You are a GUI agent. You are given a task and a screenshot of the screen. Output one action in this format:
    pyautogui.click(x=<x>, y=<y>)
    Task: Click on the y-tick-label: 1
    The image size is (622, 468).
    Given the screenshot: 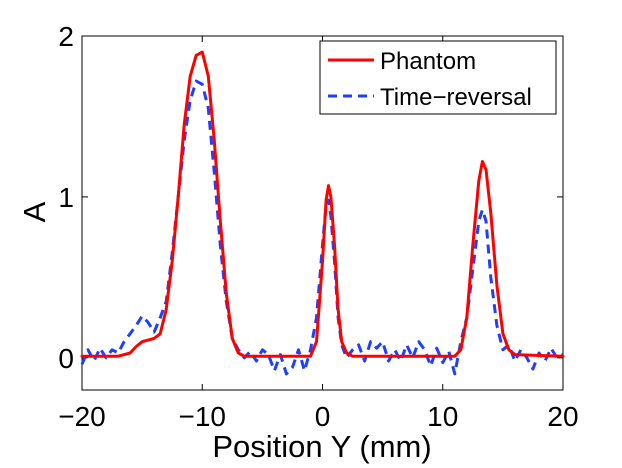 What is the action you would take?
    pyautogui.click(x=66, y=197)
    